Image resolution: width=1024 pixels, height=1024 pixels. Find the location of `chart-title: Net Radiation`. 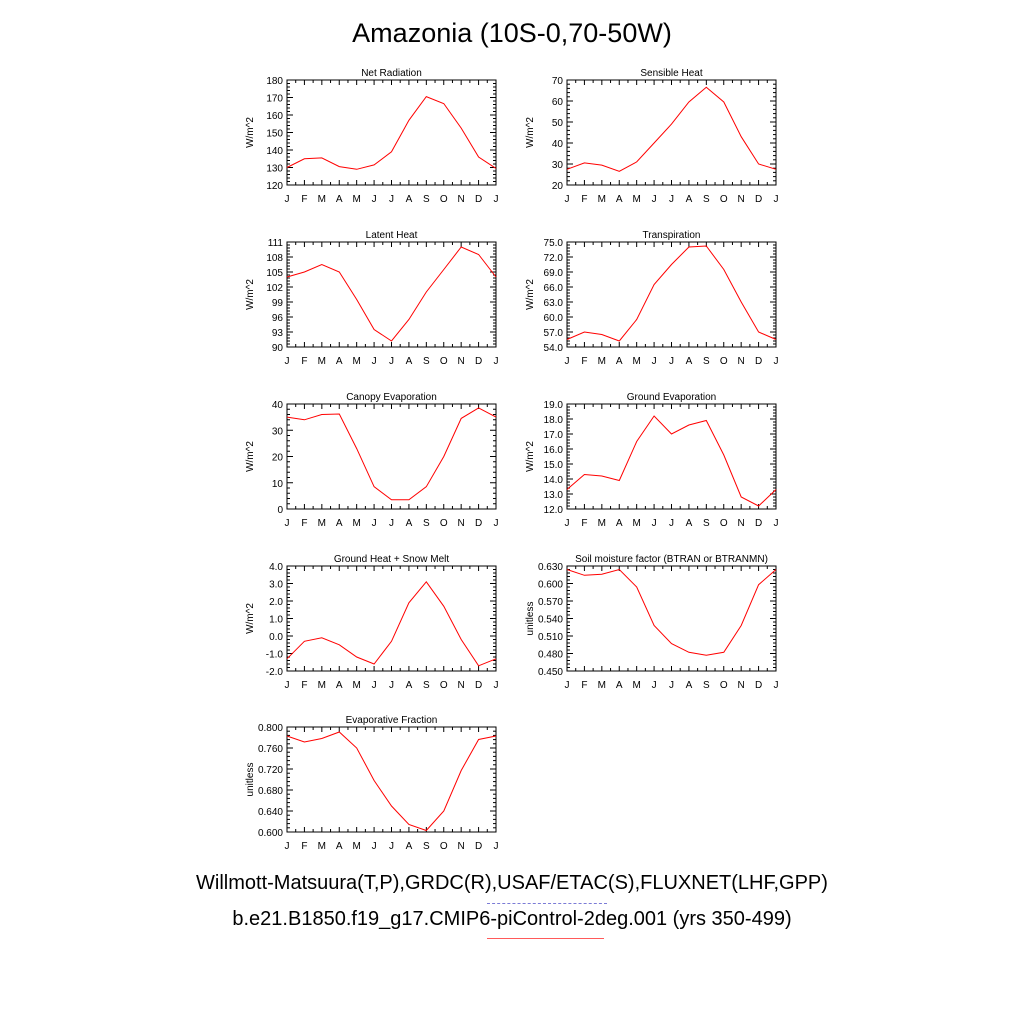

chart-title: Net Radiation is located at coordinates (391, 73).